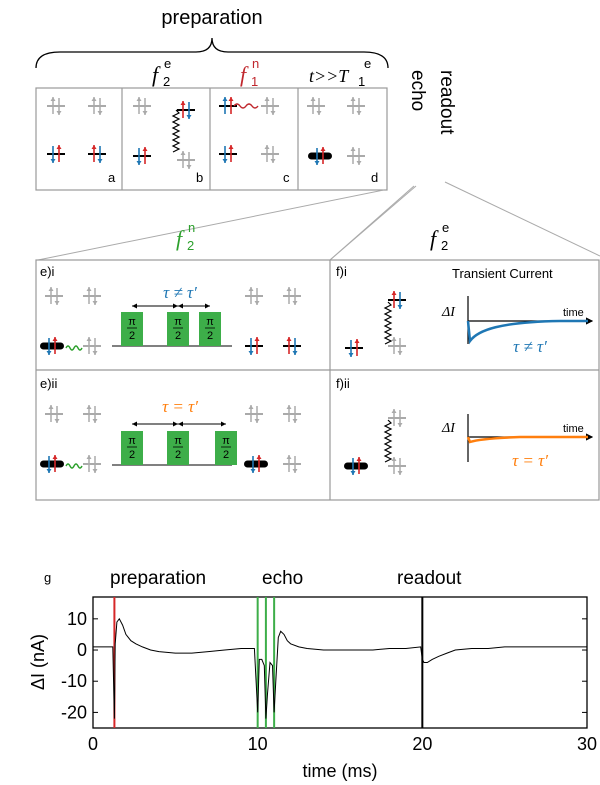  What do you see at coordinates (47, 271) in the screenshot?
I see `panel-label-e-i: e)i` at bounding box center [47, 271].